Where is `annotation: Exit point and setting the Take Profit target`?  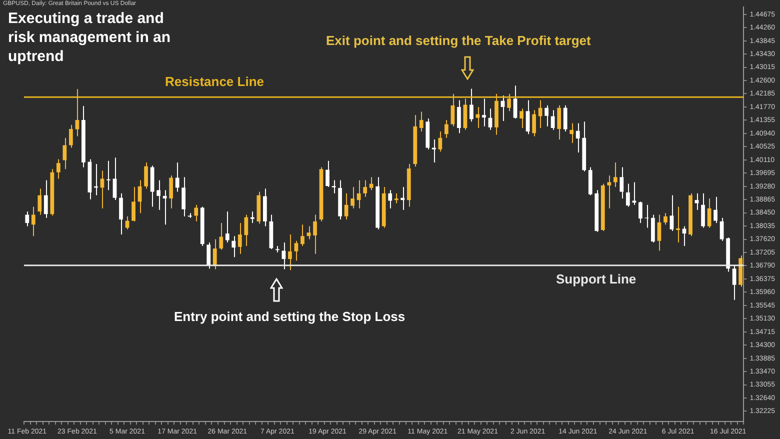 annotation: Exit point and setting the Take Profit target is located at coordinates (458, 40).